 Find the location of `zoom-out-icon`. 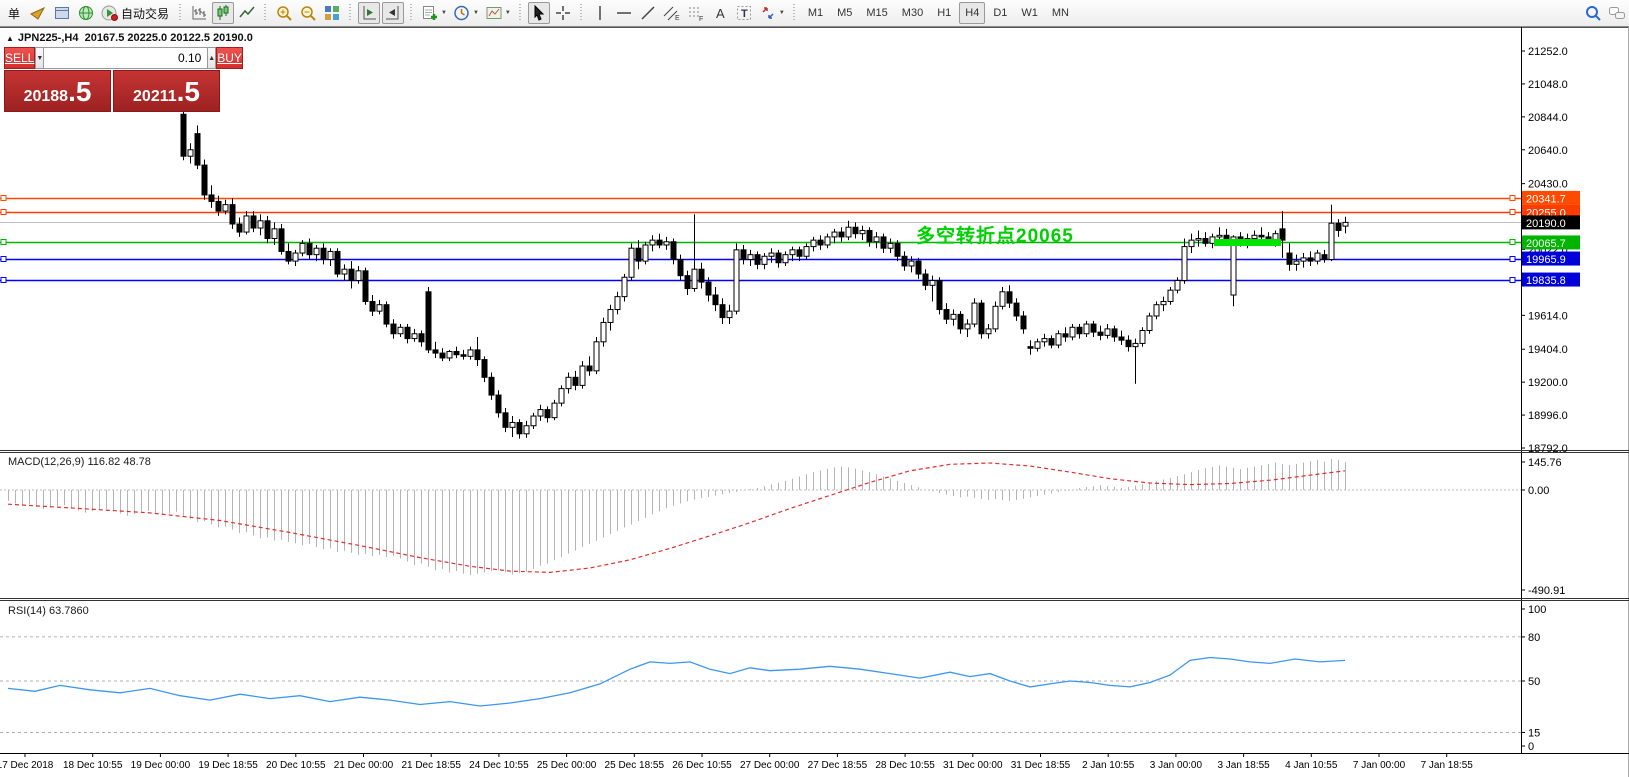

zoom-out-icon is located at coordinates (308, 13).